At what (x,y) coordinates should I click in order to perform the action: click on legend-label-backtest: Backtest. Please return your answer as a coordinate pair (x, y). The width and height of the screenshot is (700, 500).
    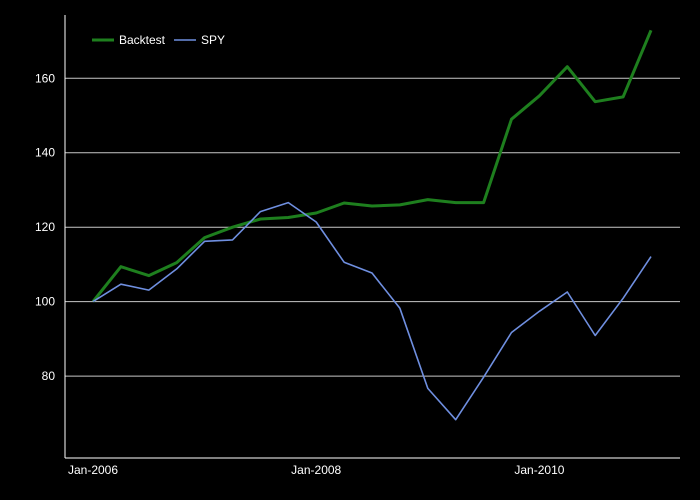
    Looking at the image, I should click on (142, 40).